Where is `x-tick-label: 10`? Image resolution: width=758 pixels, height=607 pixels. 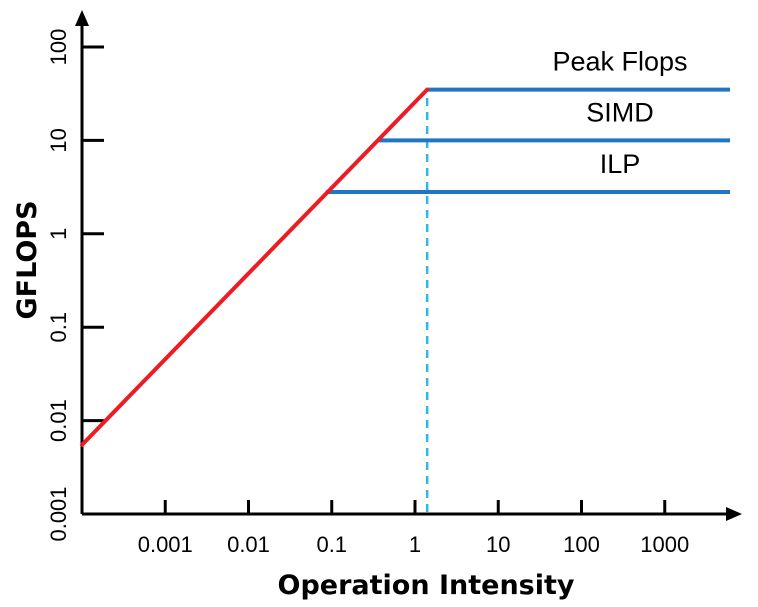 x-tick-label: 10 is located at coordinates (498, 544).